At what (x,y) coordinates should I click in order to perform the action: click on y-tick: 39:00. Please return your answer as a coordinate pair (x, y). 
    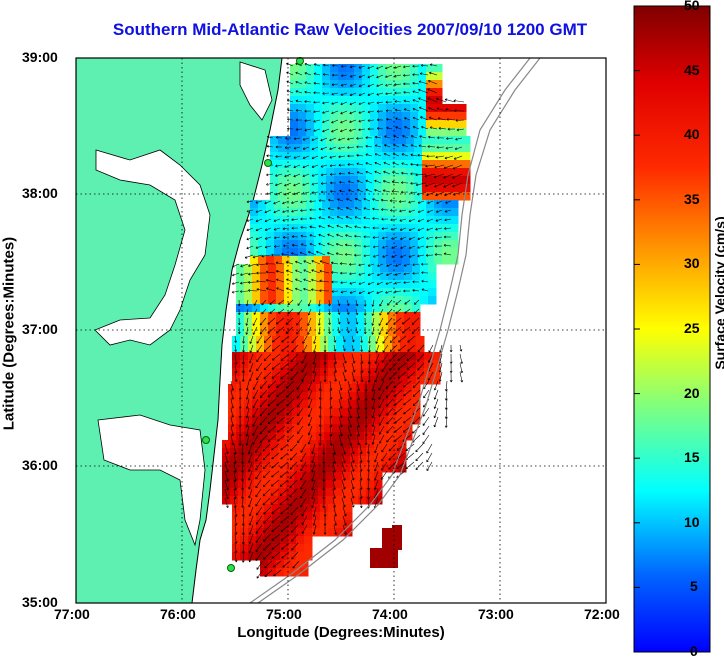
    Looking at the image, I should click on (40, 57).